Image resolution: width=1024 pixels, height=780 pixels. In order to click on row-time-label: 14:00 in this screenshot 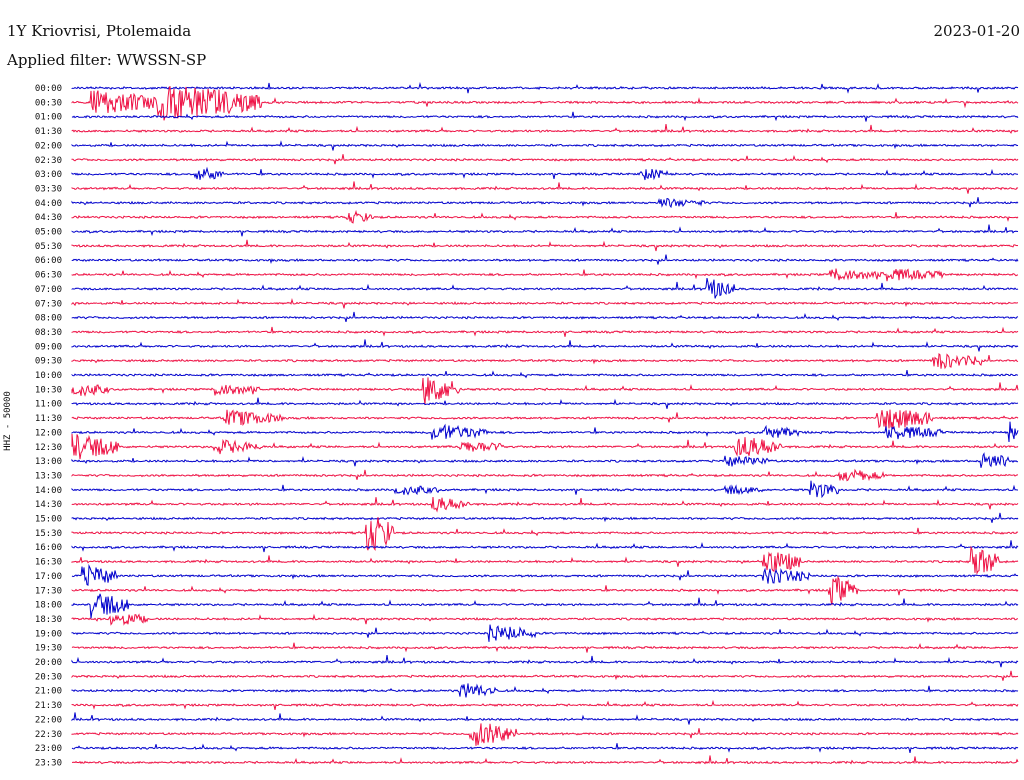, I will do `click(48, 491)`.